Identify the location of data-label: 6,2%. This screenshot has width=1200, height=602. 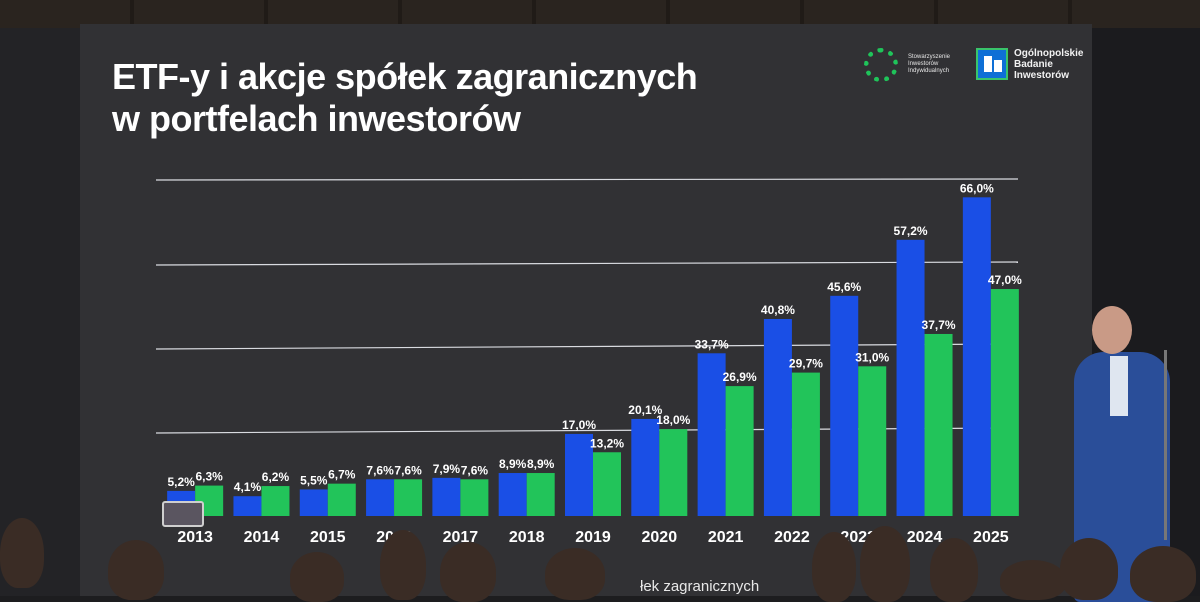
(276, 477).